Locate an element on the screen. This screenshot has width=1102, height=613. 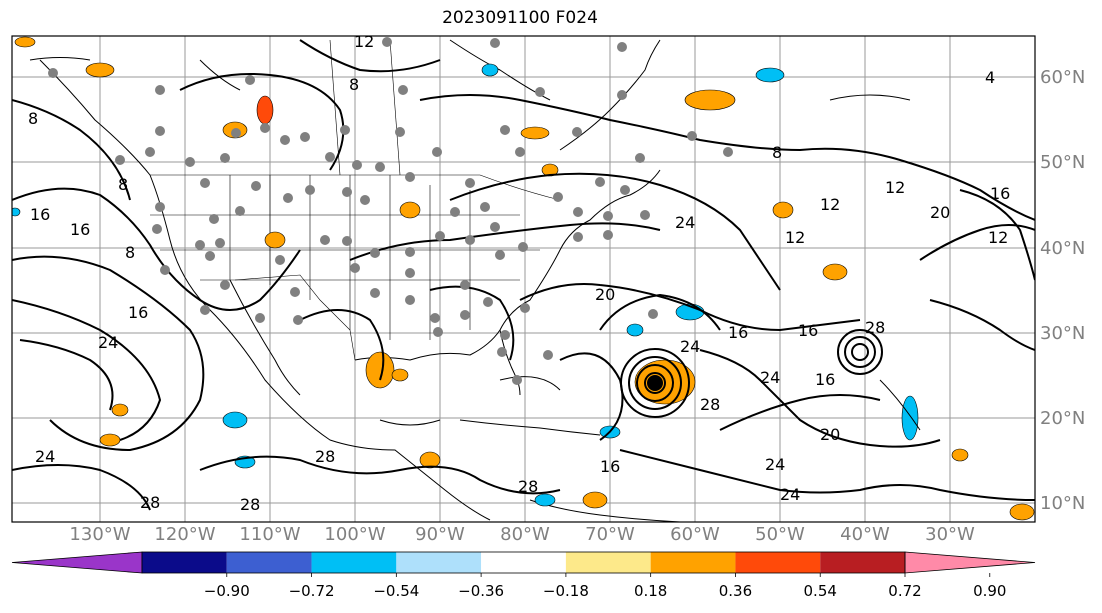
colorbar-tick-label: −0.54 is located at coordinates (396, 591).